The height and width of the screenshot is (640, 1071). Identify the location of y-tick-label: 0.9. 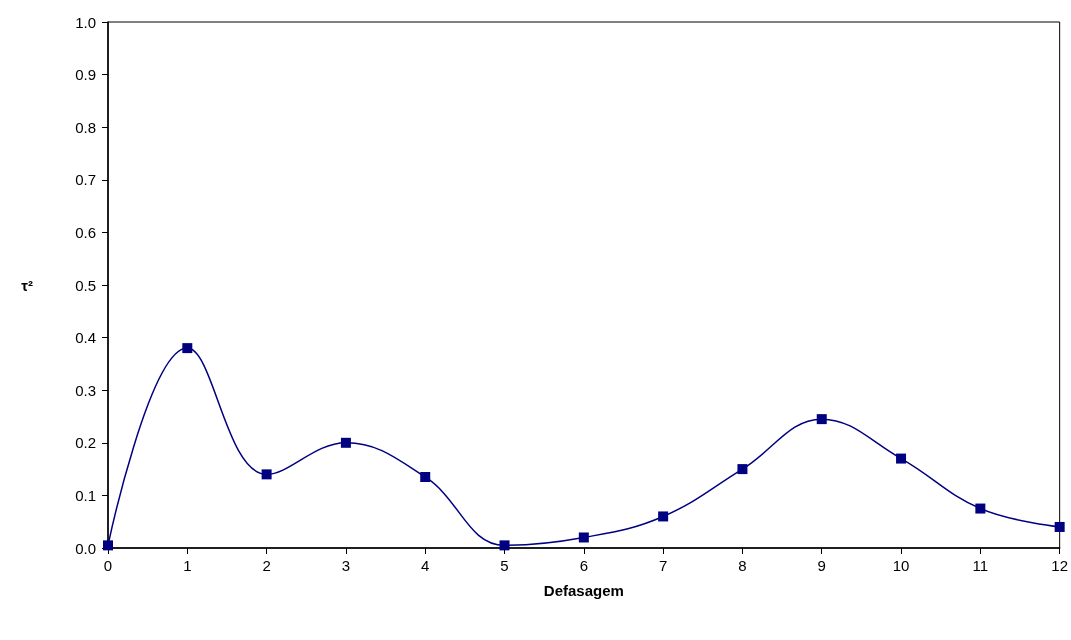
(85, 75).